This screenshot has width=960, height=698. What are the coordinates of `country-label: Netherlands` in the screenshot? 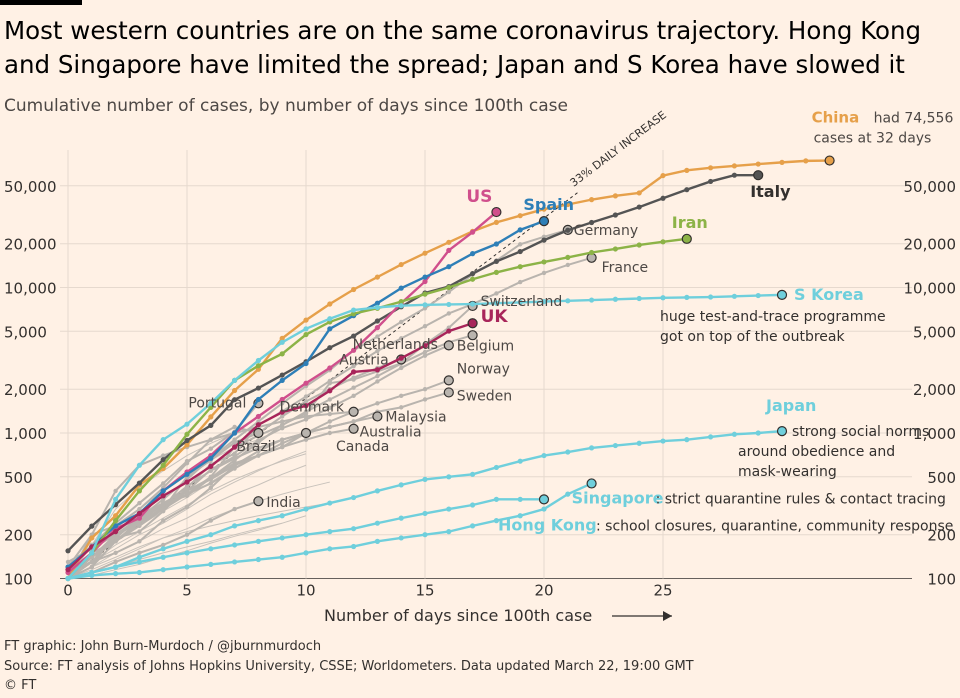 It's located at (395, 345).